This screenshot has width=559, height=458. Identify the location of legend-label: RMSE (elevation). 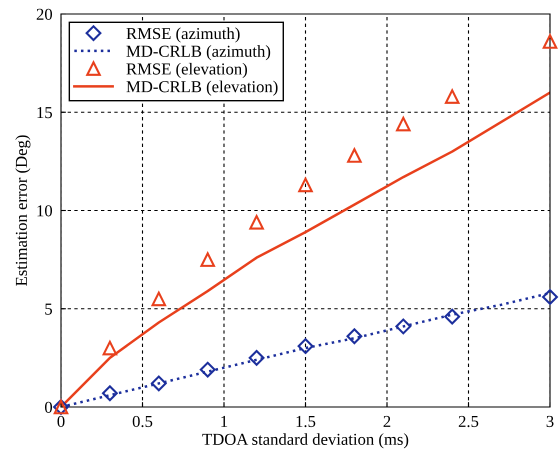
(187, 70).